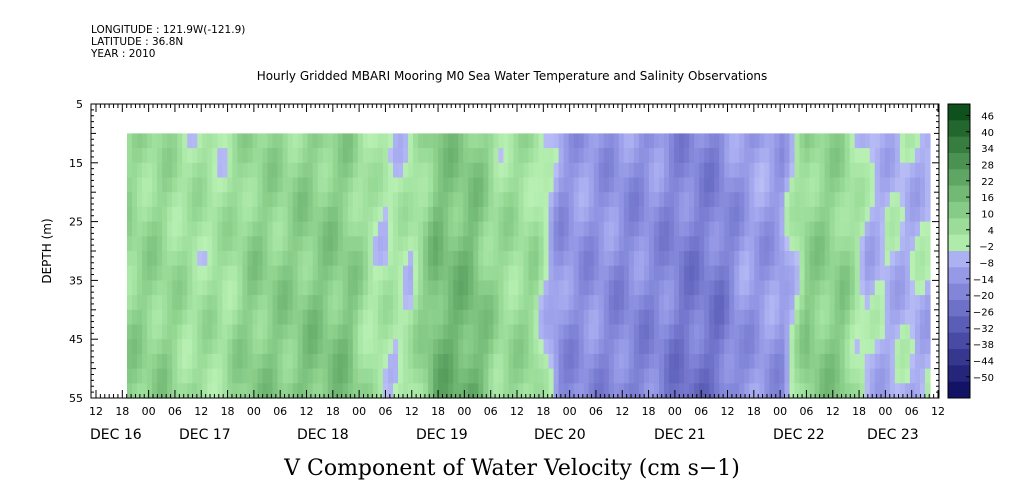  What do you see at coordinates (675, 411) in the screenshot?
I see `x-hour-label: 00` at bounding box center [675, 411].